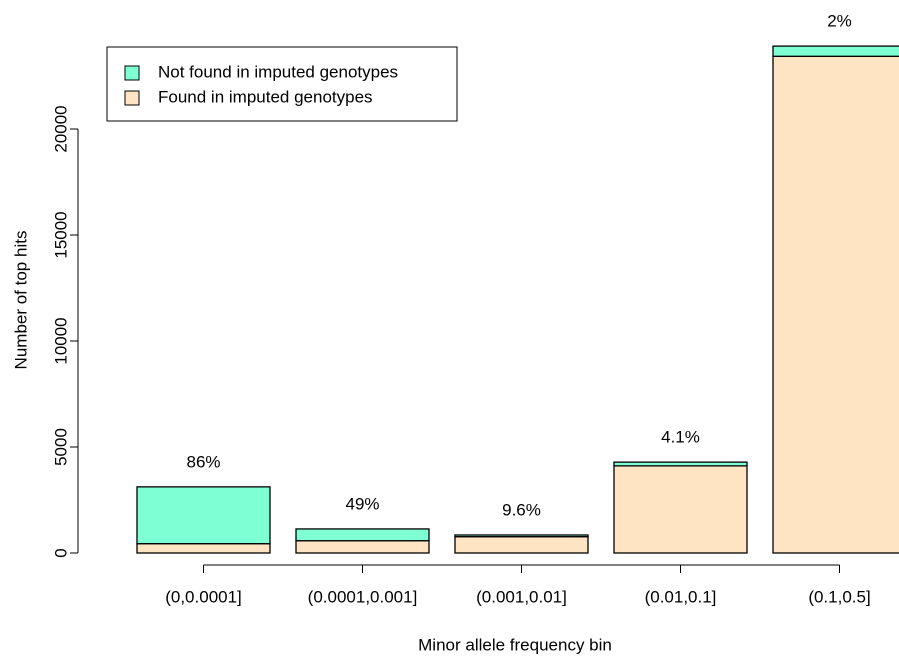 The image size is (899, 659). What do you see at coordinates (362, 503) in the screenshot?
I see `percent-label: 49%` at bounding box center [362, 503].